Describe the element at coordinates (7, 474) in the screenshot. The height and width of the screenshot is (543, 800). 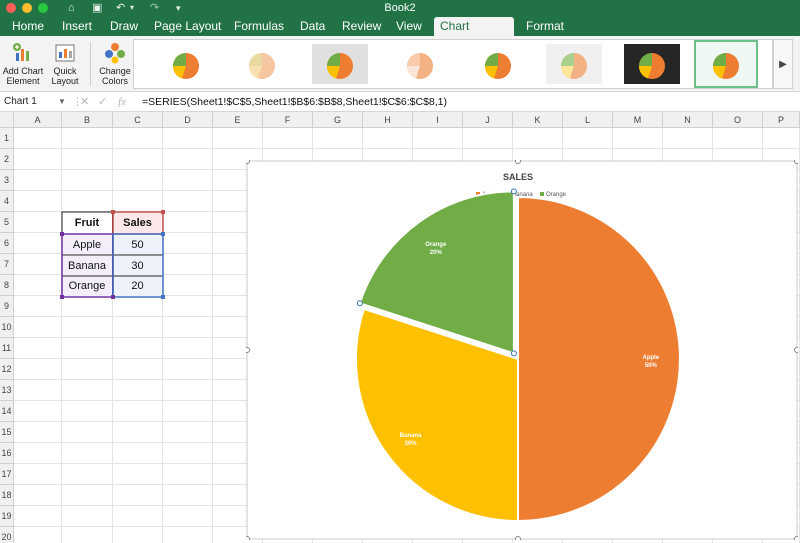
I see `row-header: 17` at that location.